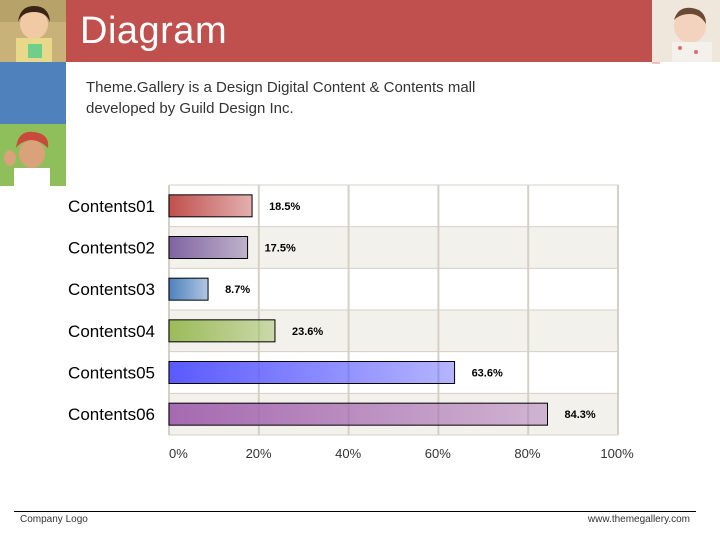 The height and width of the screenshot is (540, 720). I want to click on company-logo: Company Logo, so click(54, 519).